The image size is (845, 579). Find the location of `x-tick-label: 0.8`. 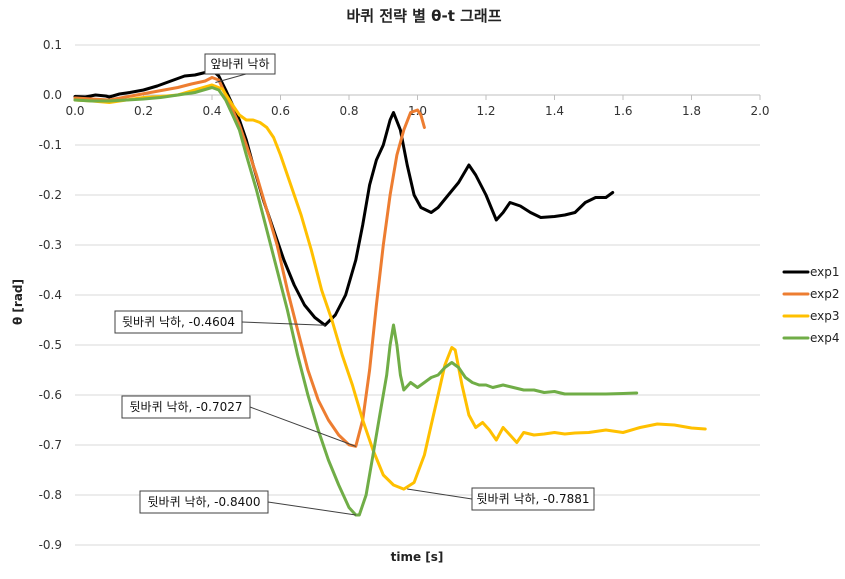

x-tick-label: 0.8 is located at coordinates (348, 111).